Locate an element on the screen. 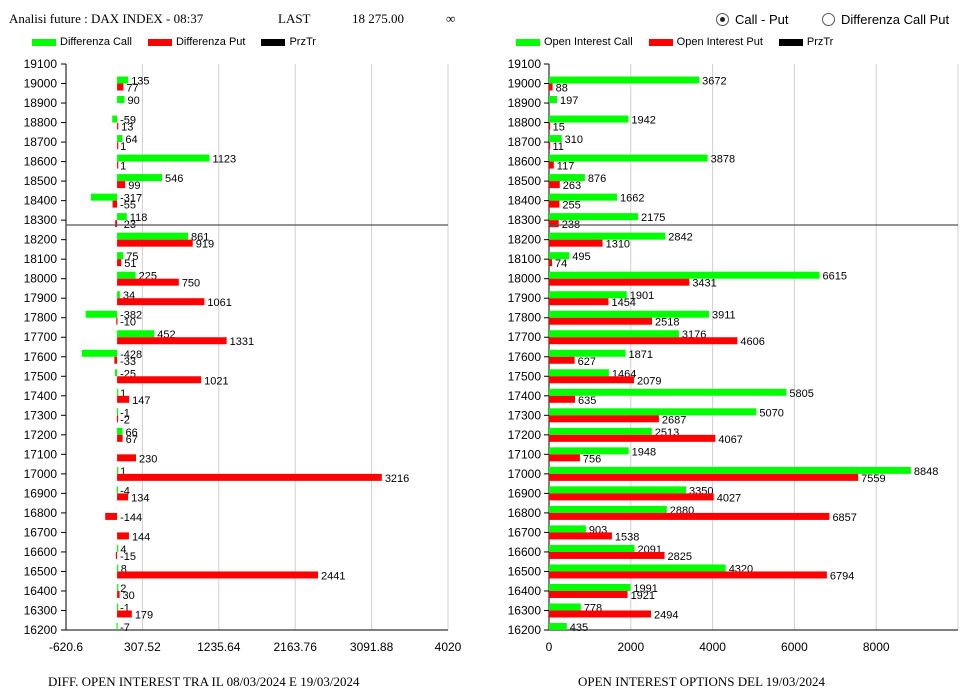 Image resolution: width=963 pixels, height=697 pixels. data-label: 3672 is located at coordinates (714, 82).